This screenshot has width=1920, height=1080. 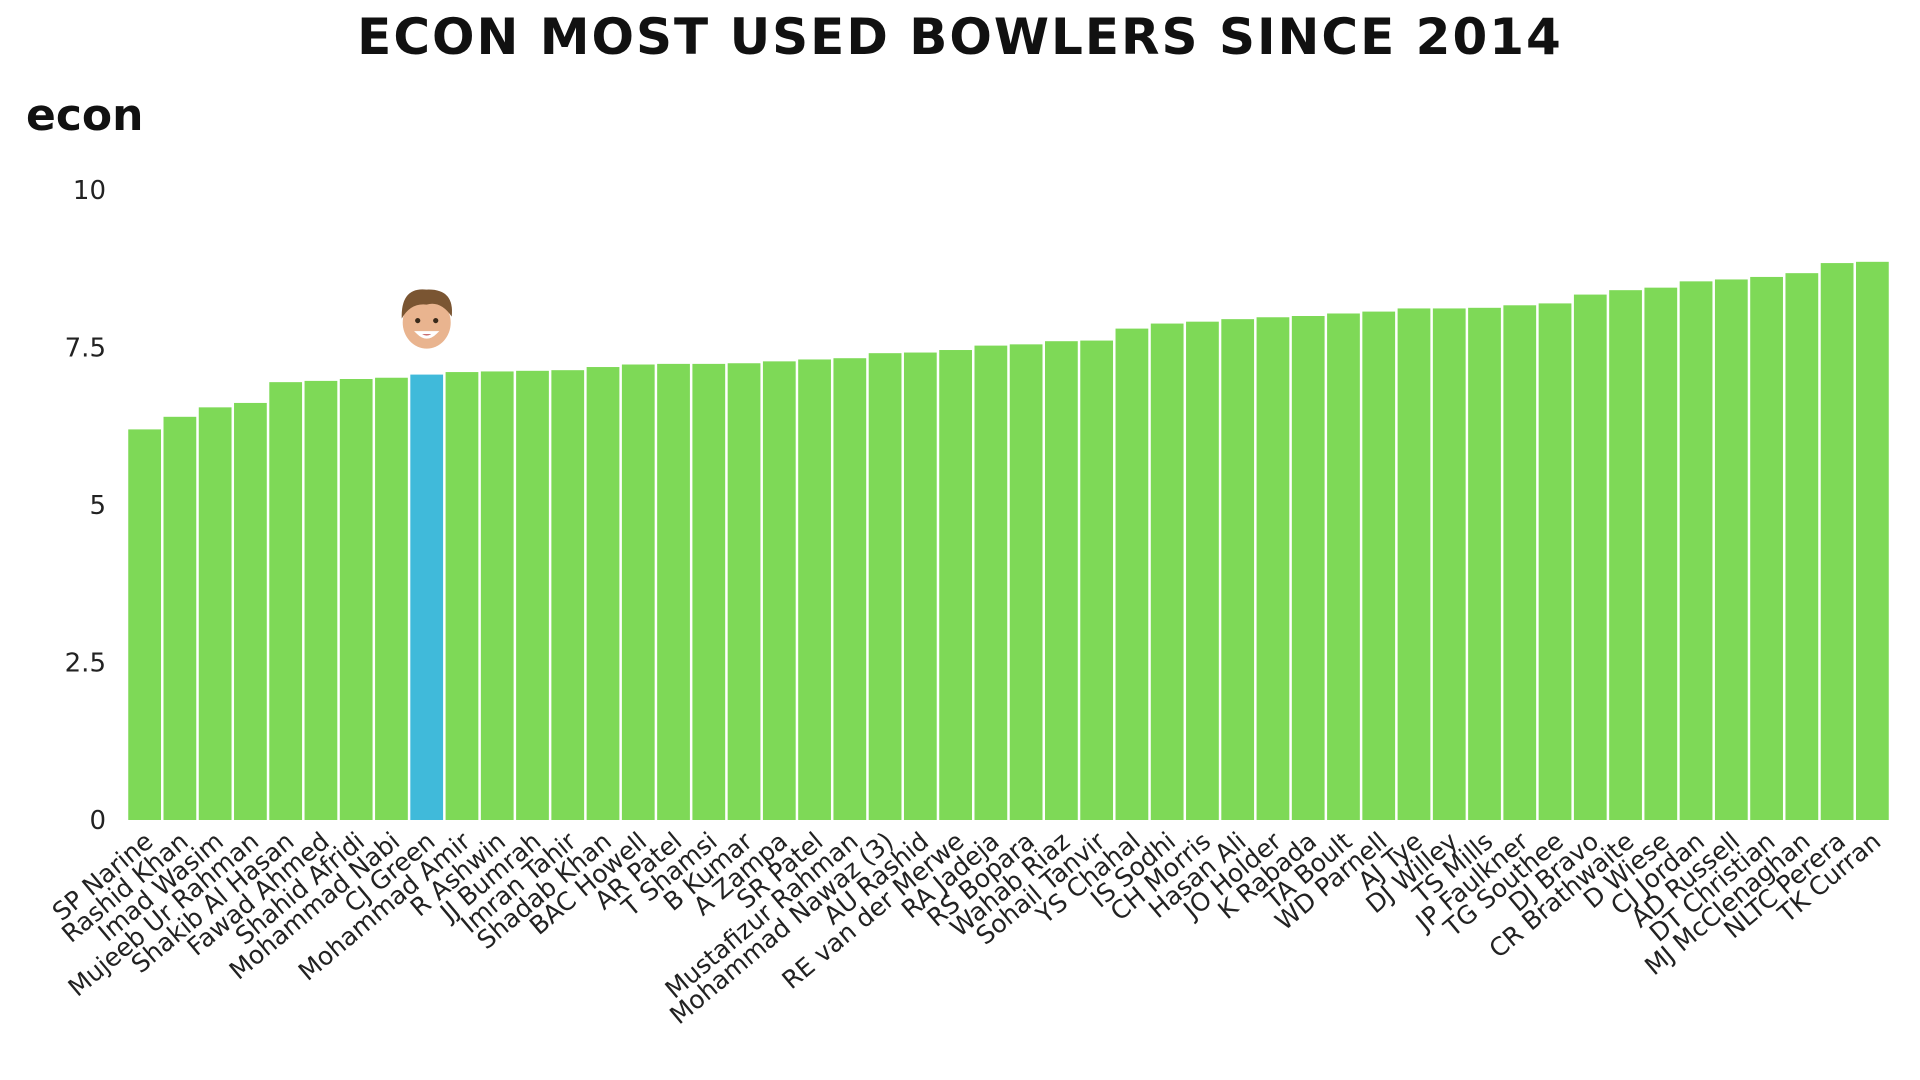 What do you see at coordinates (960, 37) in the screenshot?
I see `chart-title: ECON MOST USED BOWLERS SINCE 2014` at bounding box center [960, 37].